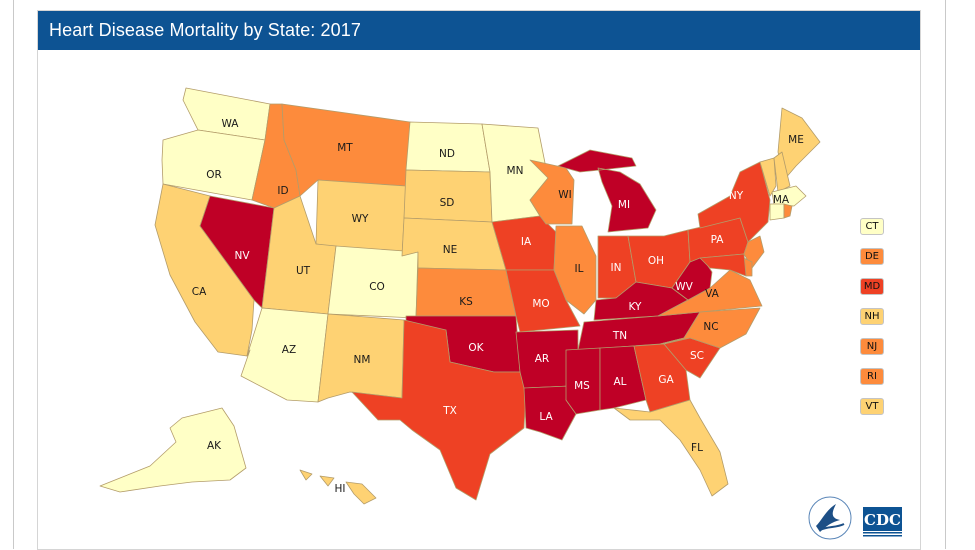 Image resolution: width=975 pixels, height=550 pixels. I want to click on state-label-va: VA, so click(712, 294).